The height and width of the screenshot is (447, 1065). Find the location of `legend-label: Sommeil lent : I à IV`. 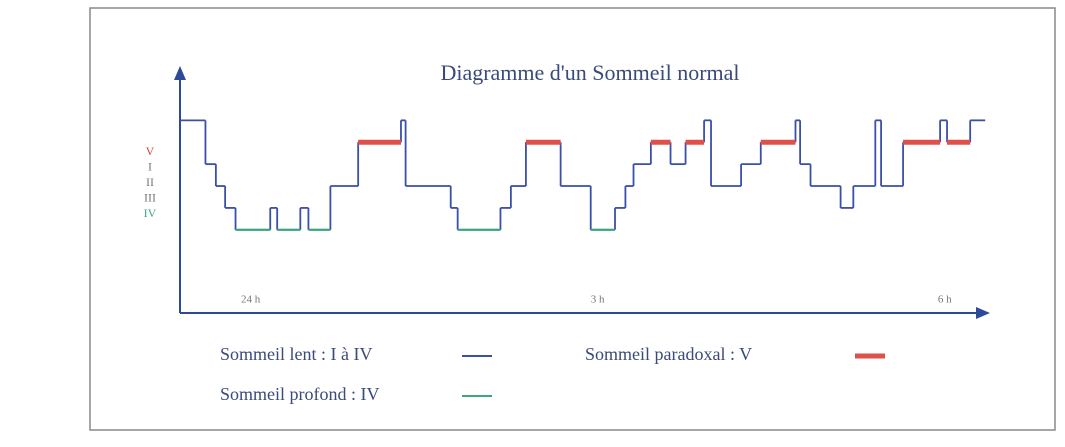

legend-label: Sommeil lent : I à IV is located at coordinates (296, 354).